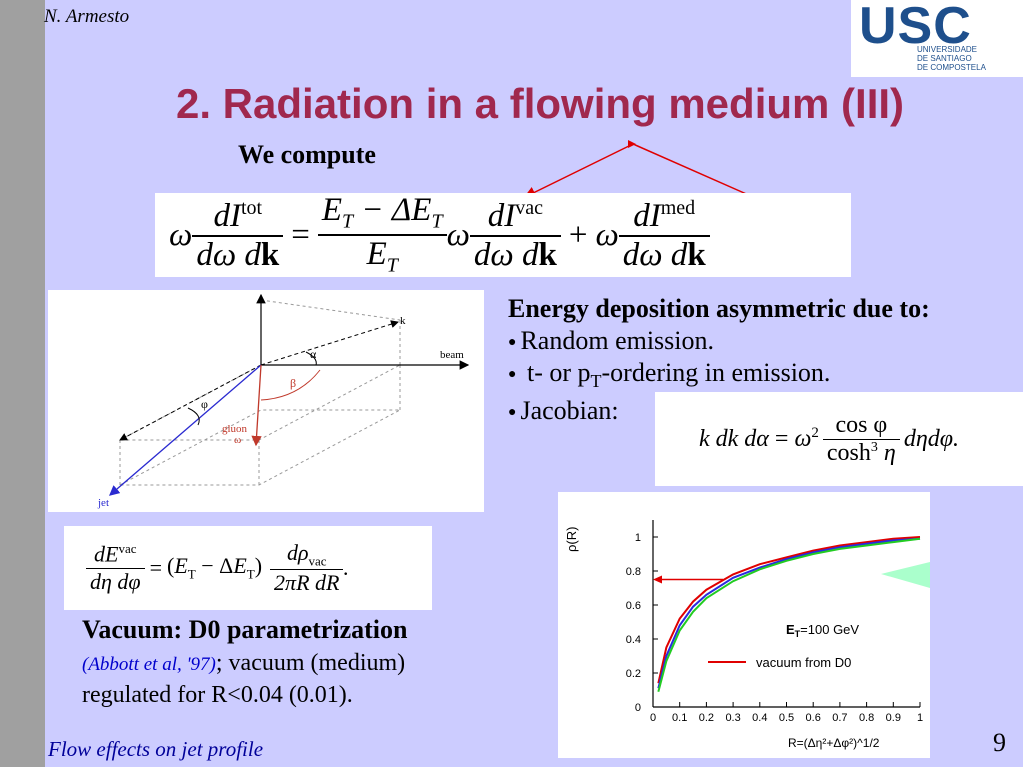  What do you see at coordinates (678, 207) in the screenshot?
I see `med-sup: med` at bounding box center [678, 207].